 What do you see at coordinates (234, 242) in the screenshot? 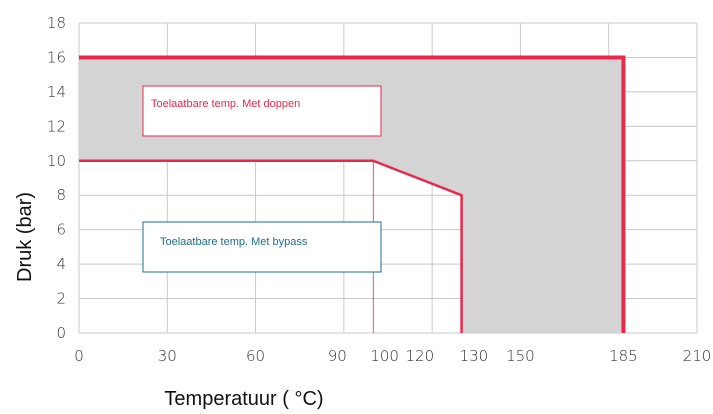
I see `annotation-bypass-label: Toelaatbare temp. Met bypass` at bounding box center [234, 242].